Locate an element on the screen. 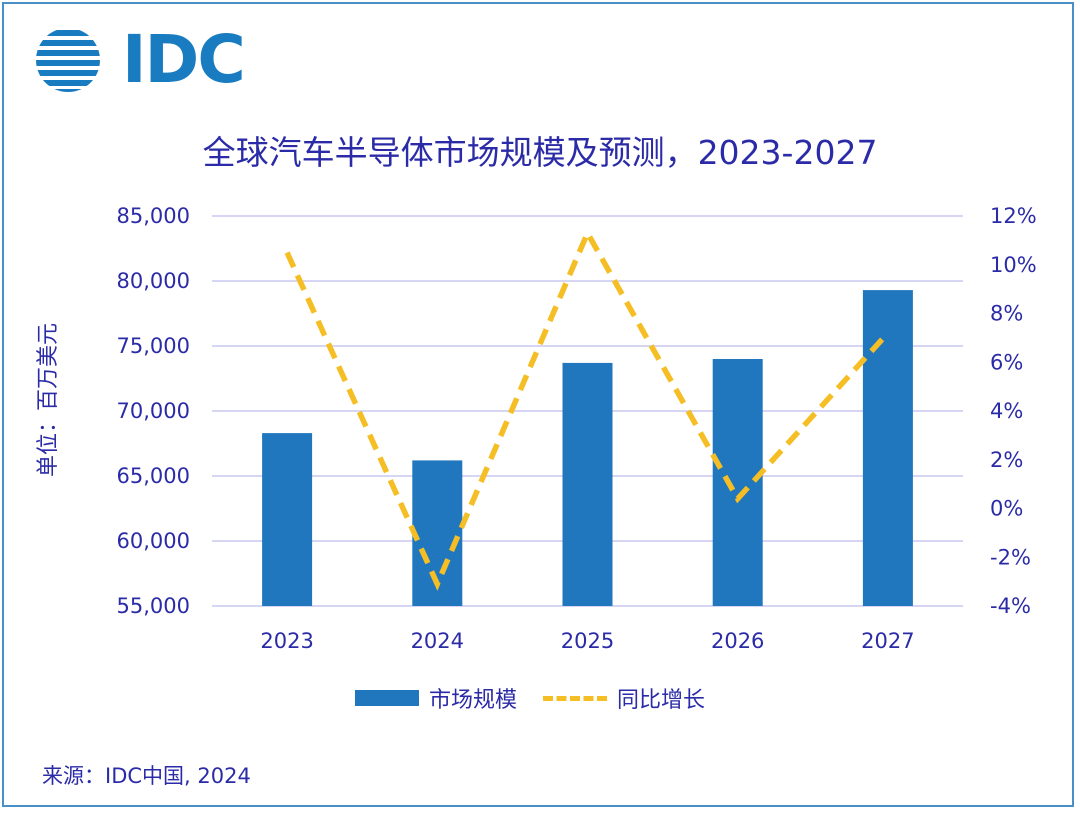 This screenshot has height=813, width=1080. logo-text: IDC is located at coordinates (184, 59).